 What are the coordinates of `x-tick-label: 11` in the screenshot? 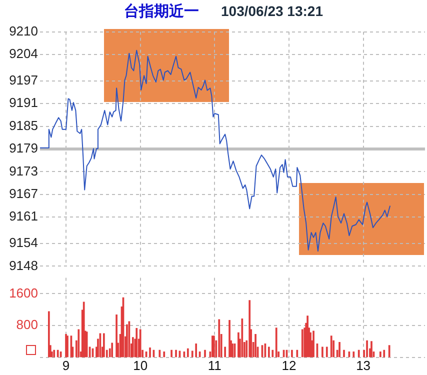 It's located at (215, 365).